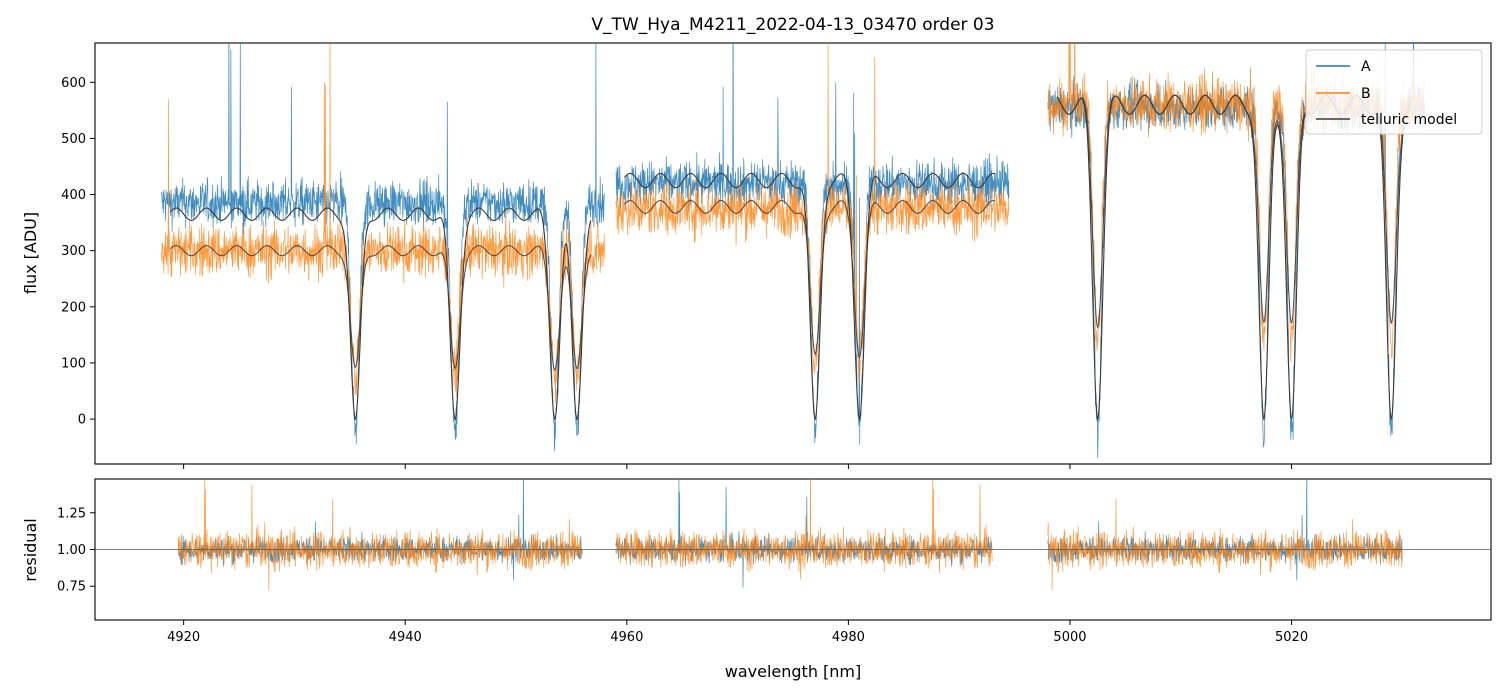 This screenshot has width=1504, height=696. Describe the element at coordinates (793, 671) in the screenshot. I see `x-axis-label: wavelength [nm]` at that location.